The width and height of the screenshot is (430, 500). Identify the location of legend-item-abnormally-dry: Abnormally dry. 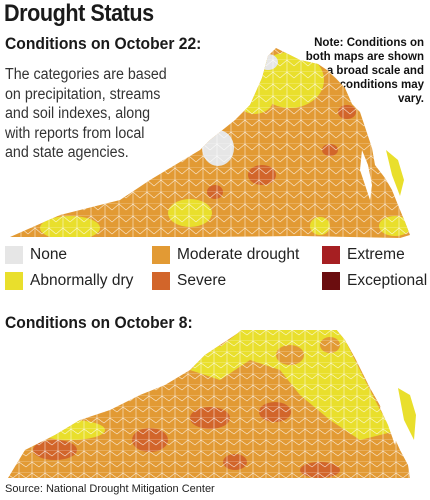
(69, 281).